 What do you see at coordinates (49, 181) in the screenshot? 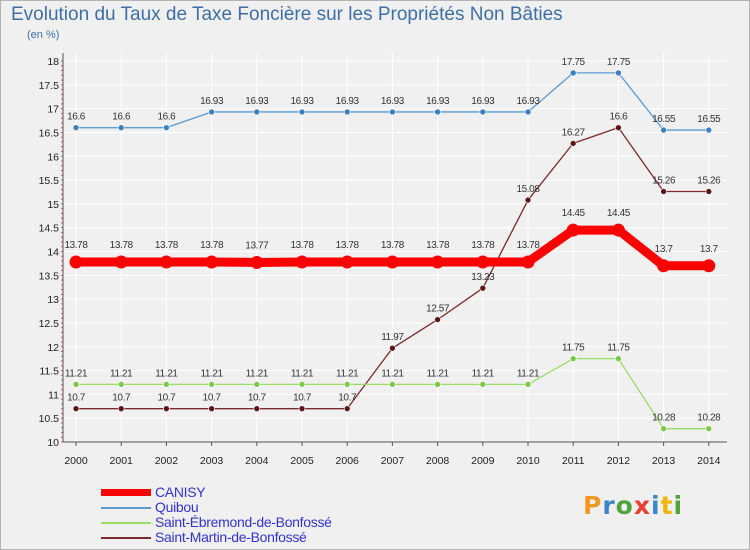
I see `y-tick-label: 15.5` at bounding box center [49, 181].